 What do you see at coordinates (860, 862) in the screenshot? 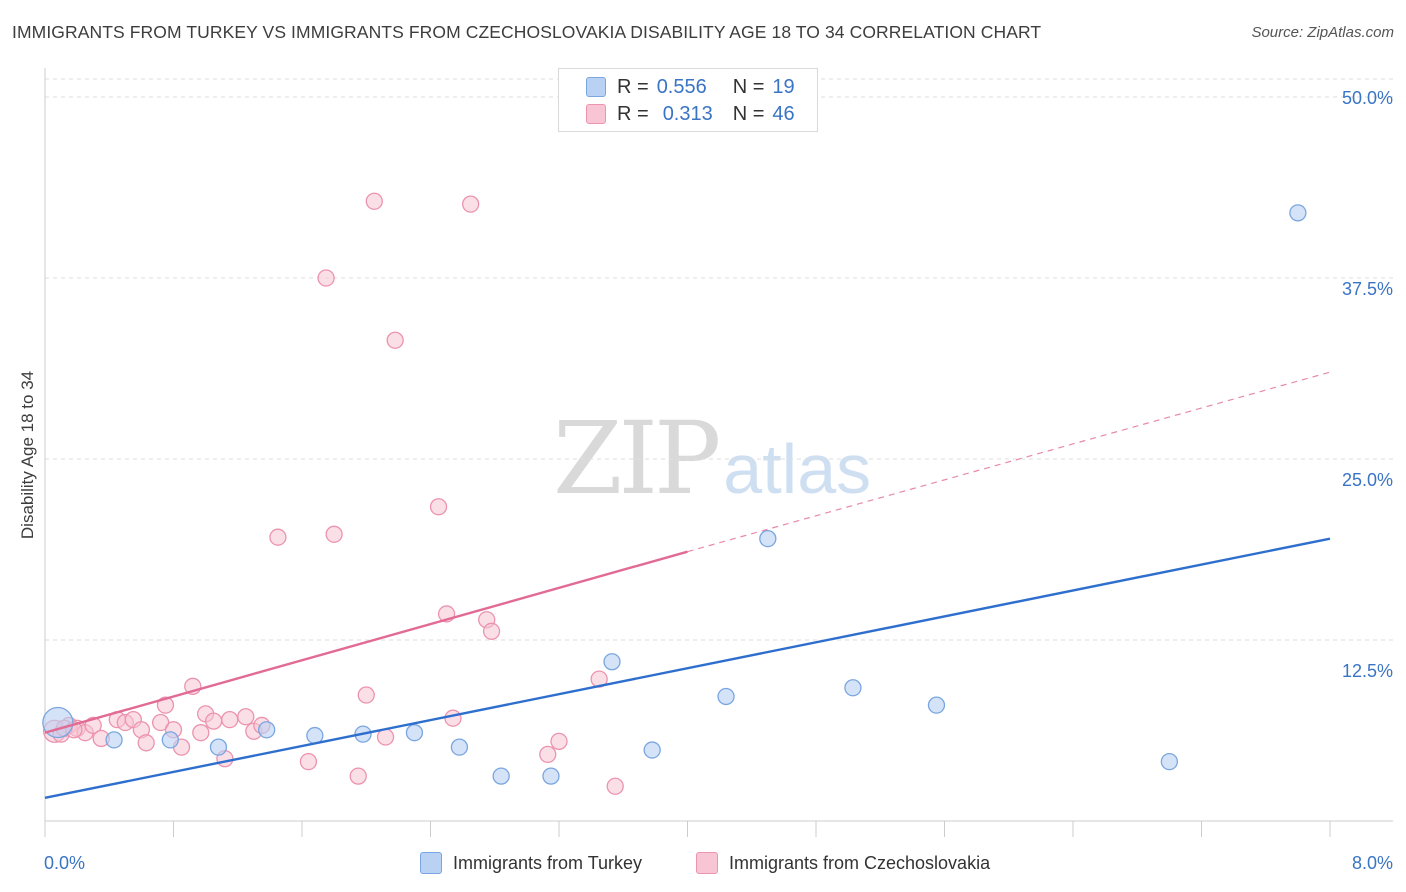
I see `bottom-legend-czech-label: Immigrants from Czechoslovakia` at bounding box center [860, 862].